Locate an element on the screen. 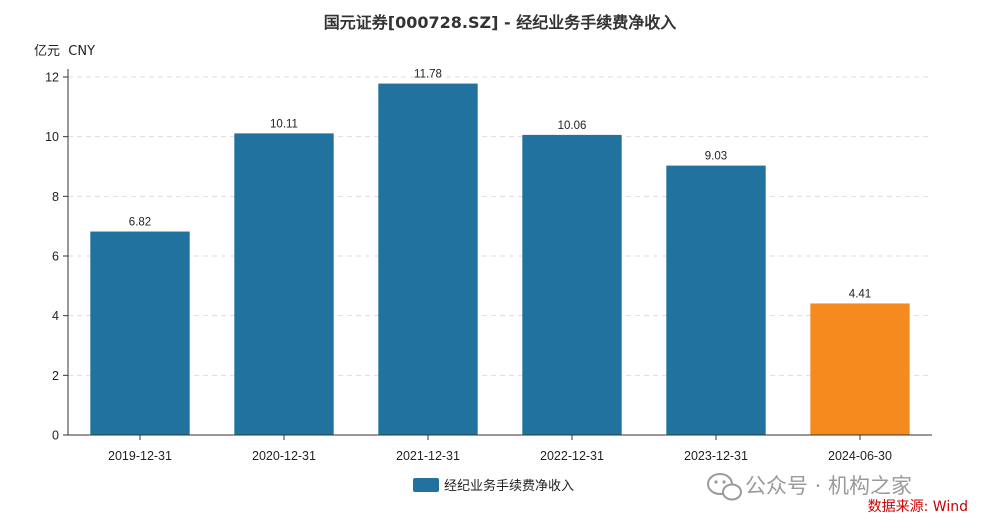  x-tick-label: 2023-12-31 is located at coordinates (716, 456).